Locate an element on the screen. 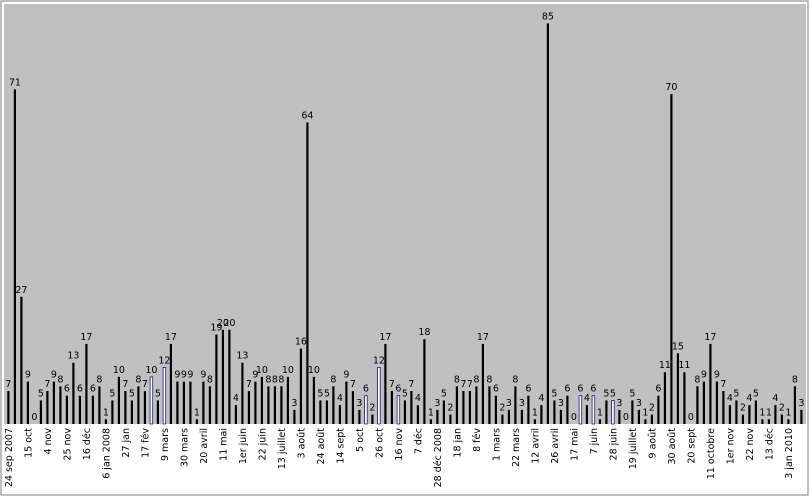 The height and width of the screenshot is (498, 810). data-label: 2 is located at coordinates (450, 408).